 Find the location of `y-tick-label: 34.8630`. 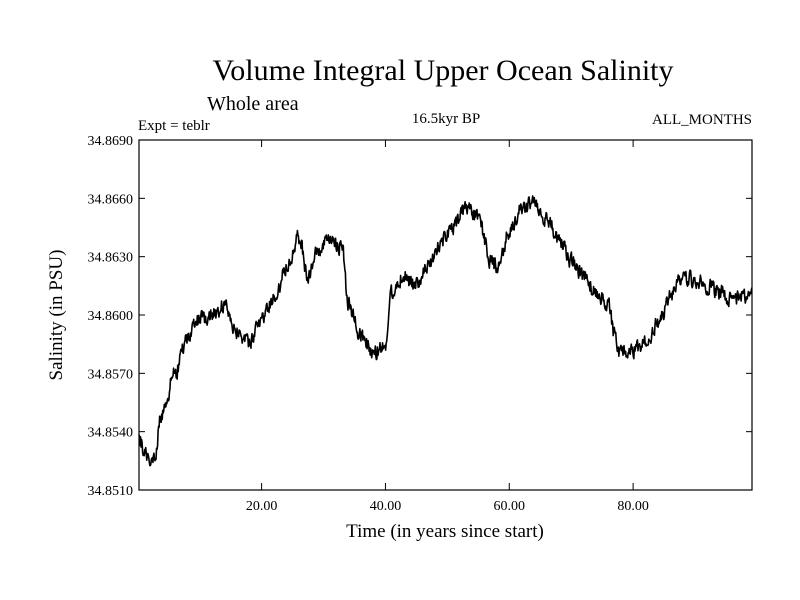

y-tick-label: 34.8630 is located at coordinates (111, 258).